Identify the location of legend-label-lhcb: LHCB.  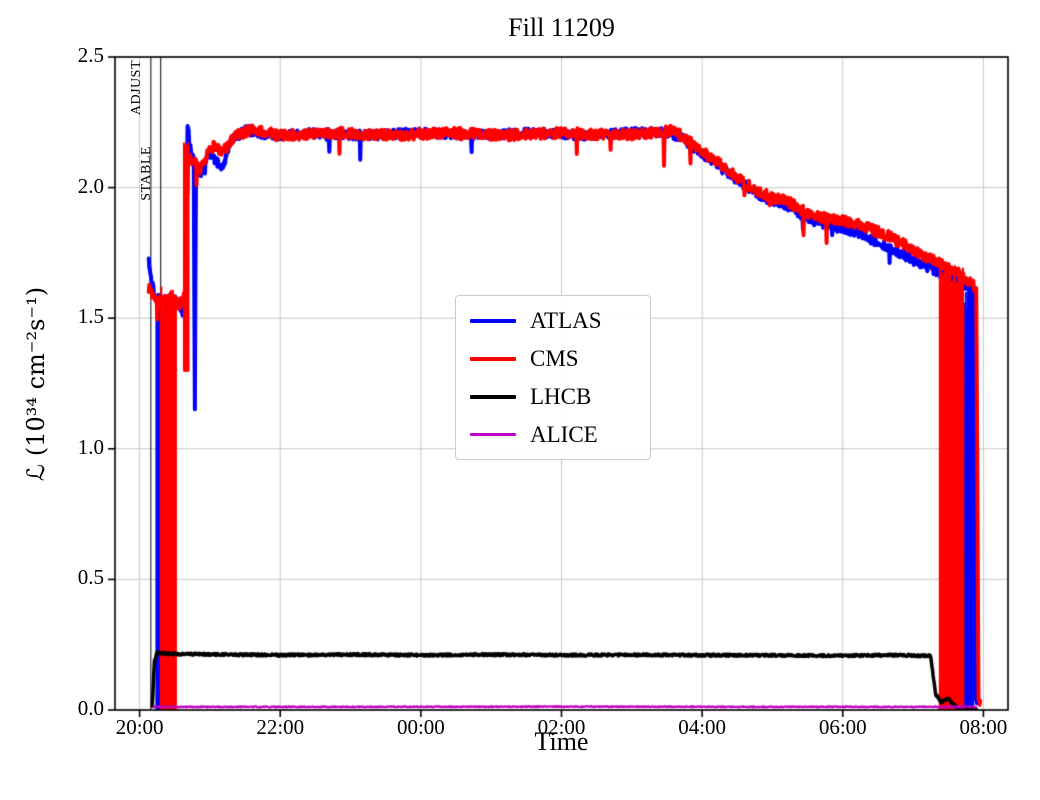
(561, 396).